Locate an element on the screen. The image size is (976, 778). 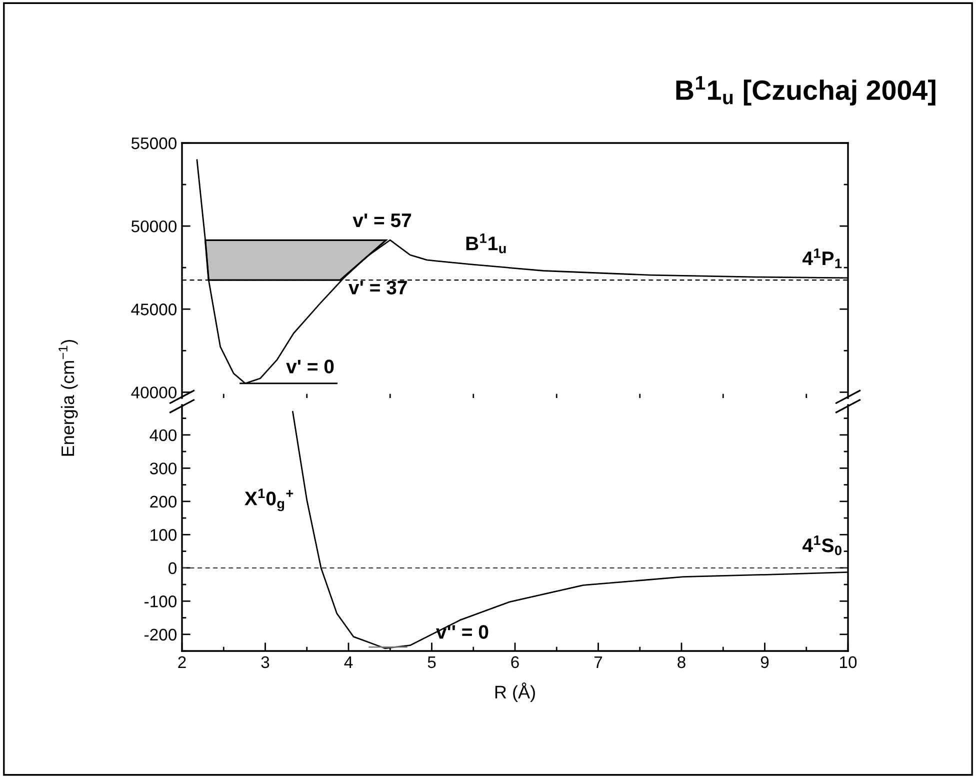
x-tick-label: 9 is located at coordinates (764, 662).